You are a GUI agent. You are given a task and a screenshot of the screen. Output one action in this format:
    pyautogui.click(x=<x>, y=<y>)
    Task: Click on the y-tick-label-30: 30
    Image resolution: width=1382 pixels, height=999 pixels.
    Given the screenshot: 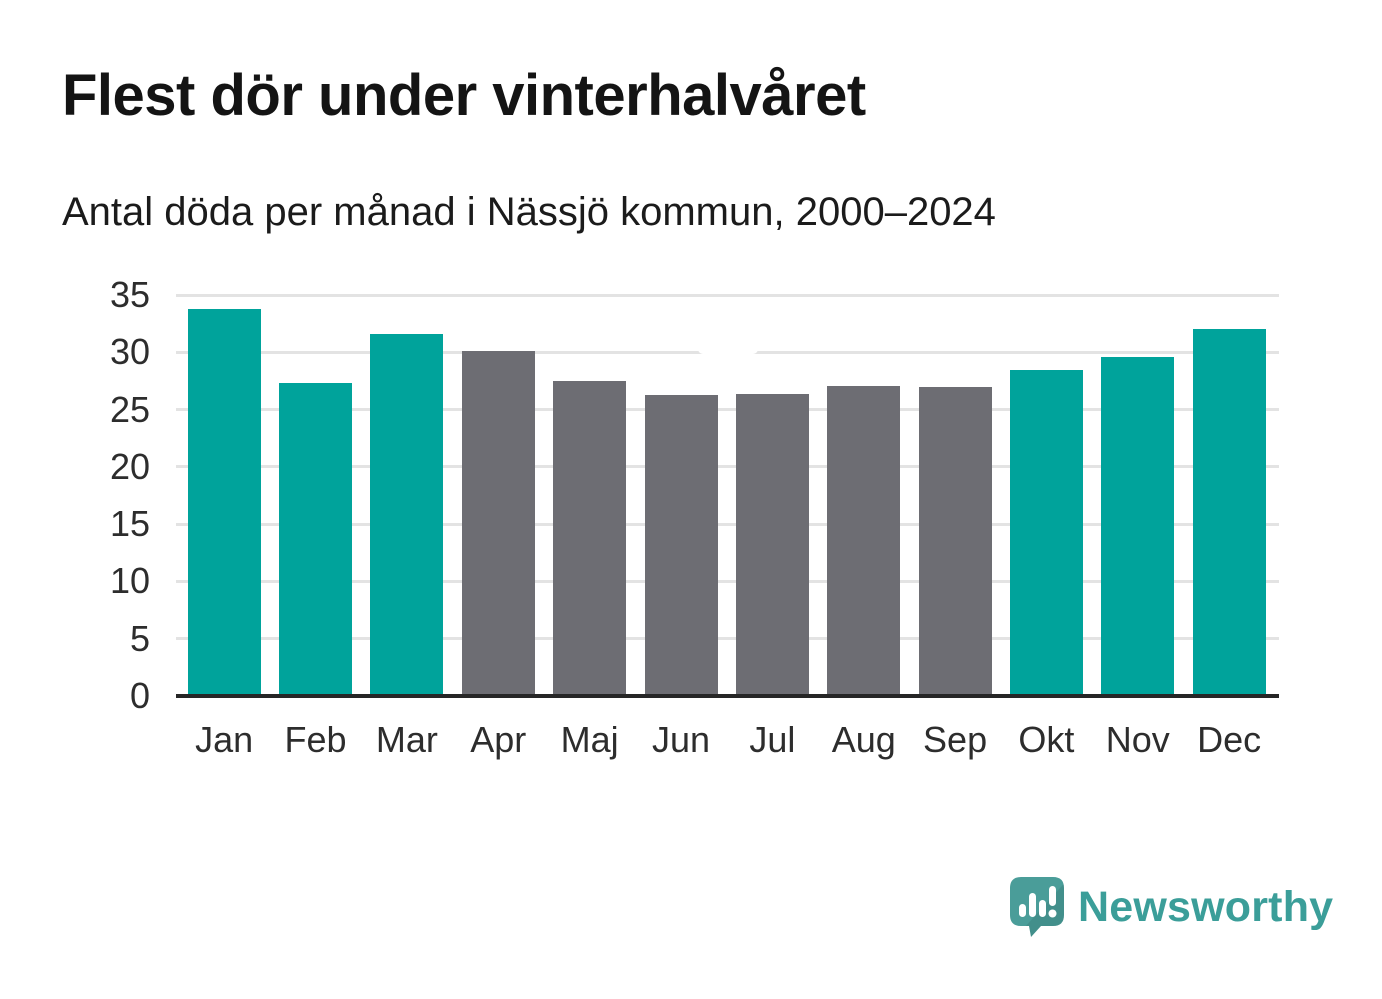 What is the action you would take?
    pyautogui.click(x=129, y=352)
    